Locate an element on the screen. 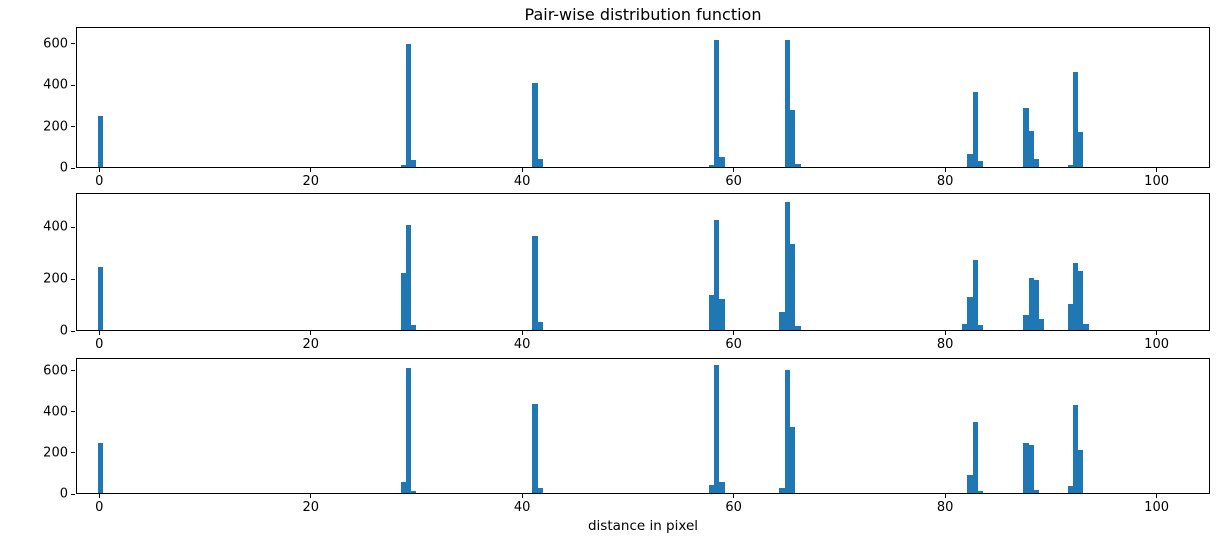 This screenshot has width=1218, height=547. y-tick-label: 200 is located at coordinates (55, 453).